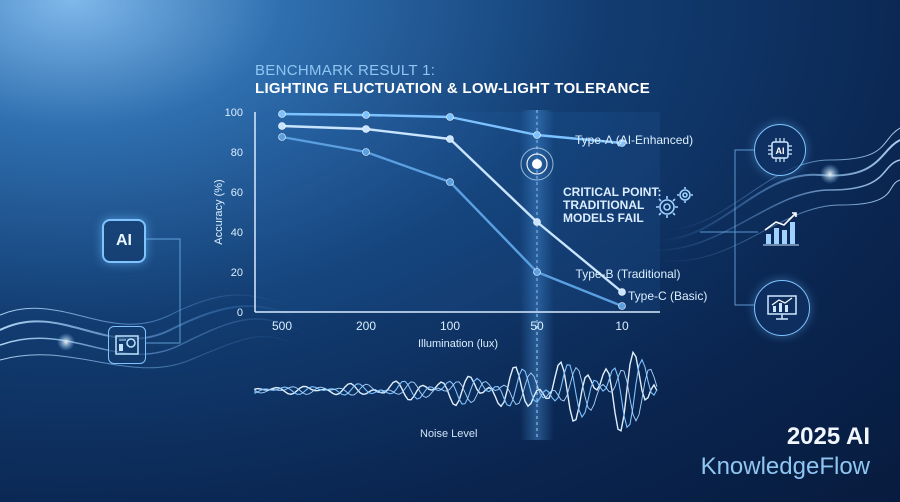 The width and height of the screenshot is (900, 502). What do you see at coordinates (634, 140) in the screenshot?
I see `series-label: Type-A (AI-Enhanced)` at bounding box center [634, 140].